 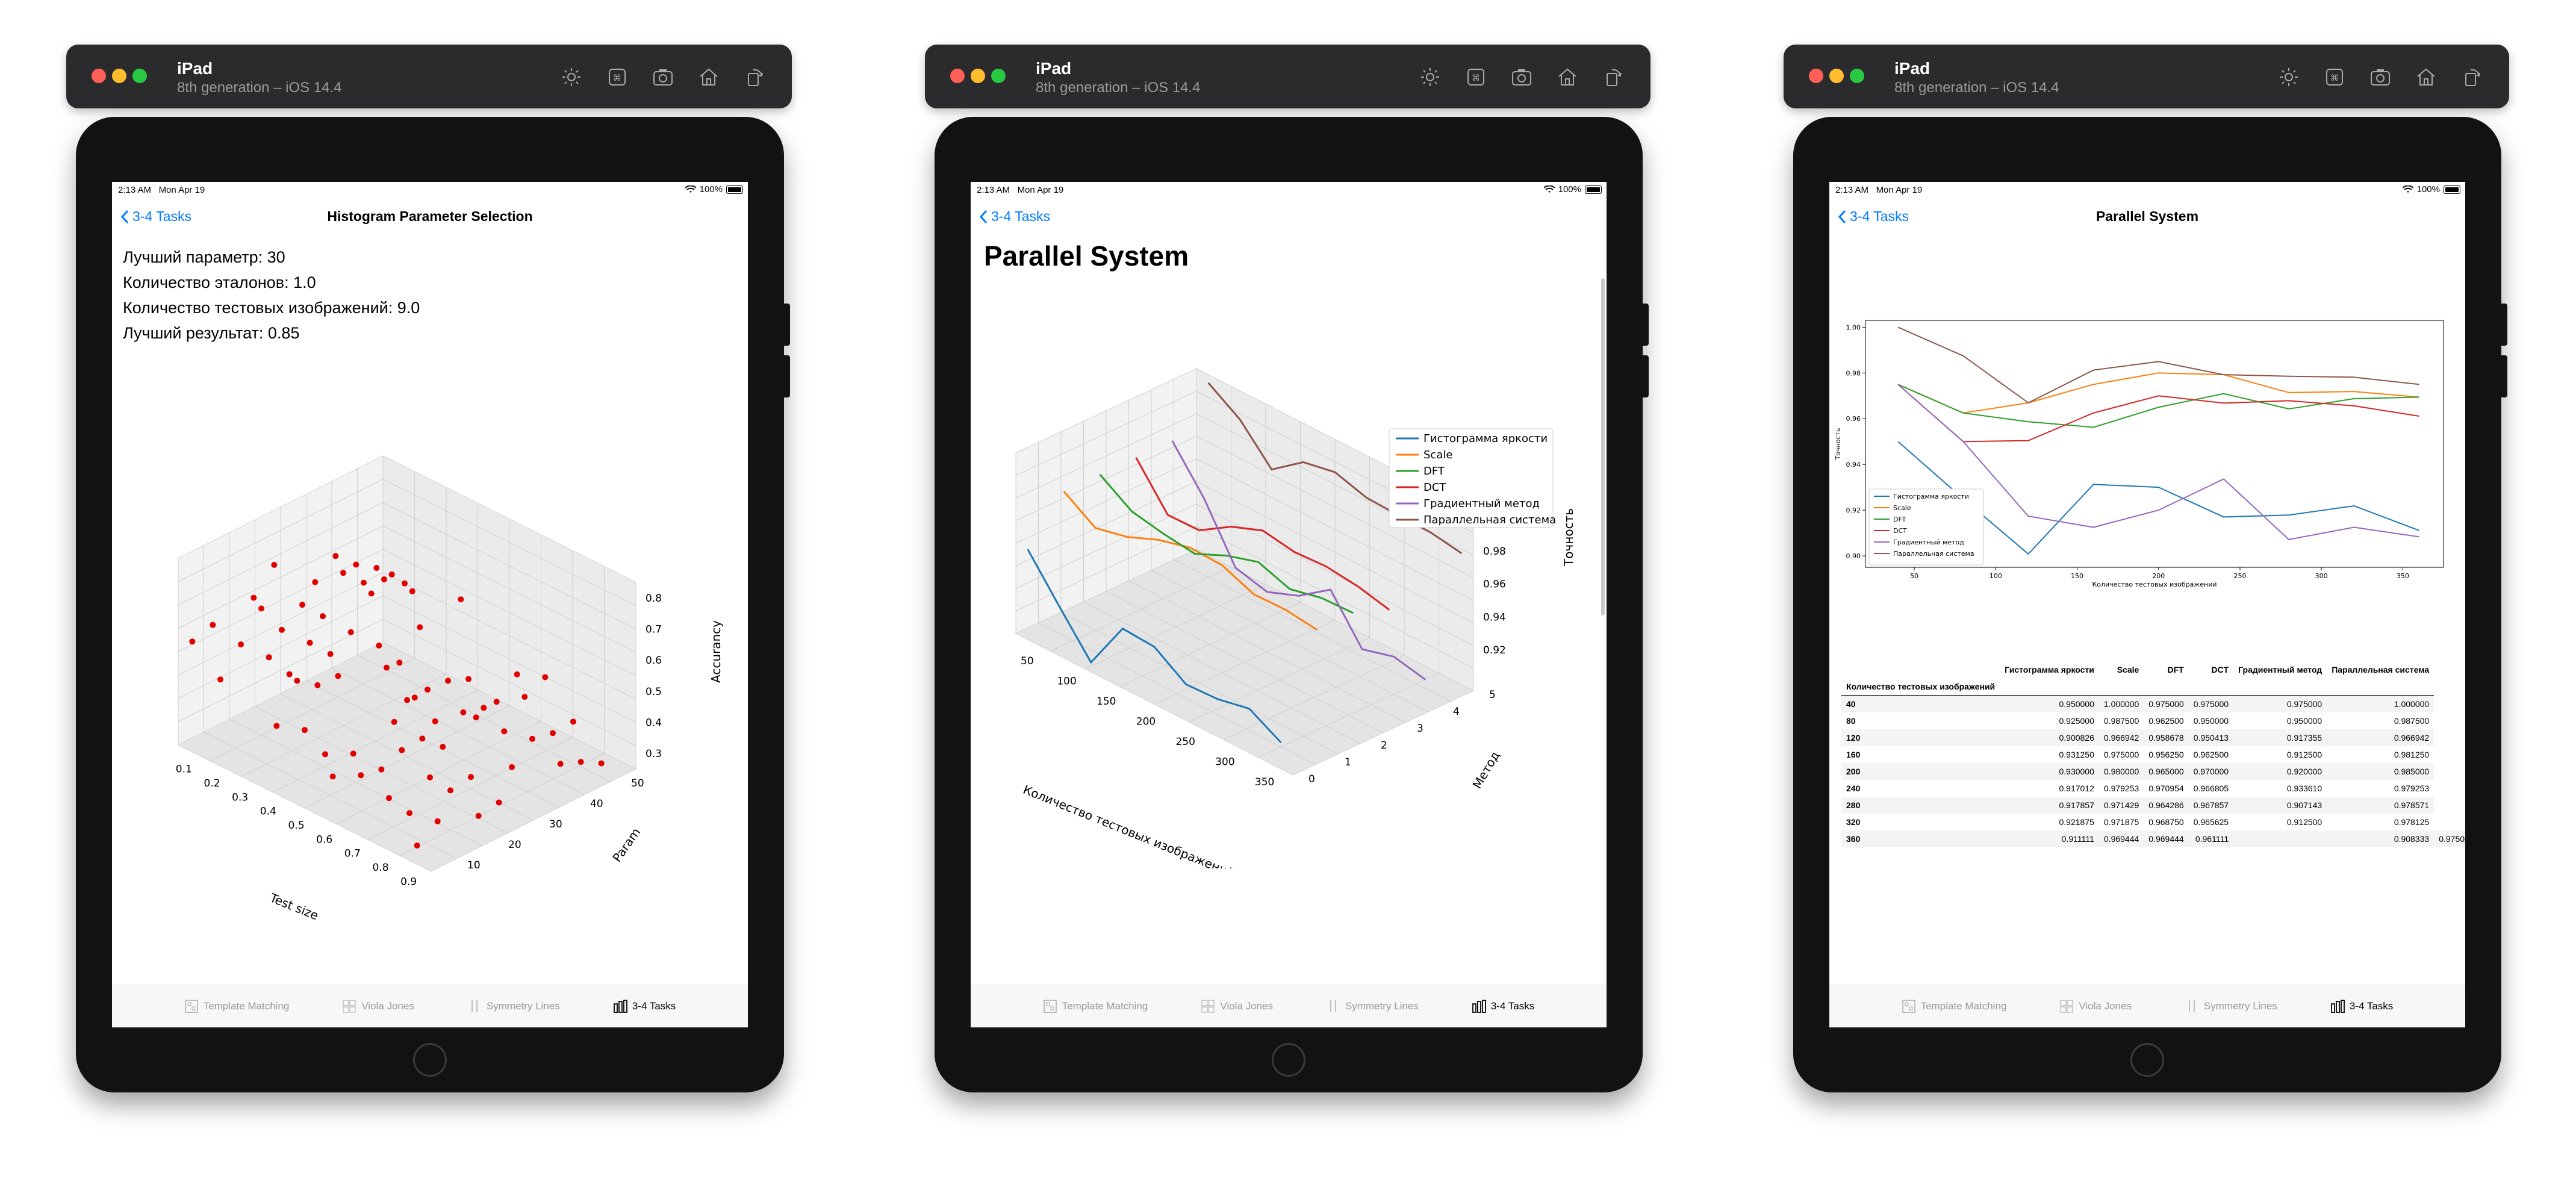 I want to click on x-axis-label: Количество тестовых изображений, so click(x=1129, y=825).